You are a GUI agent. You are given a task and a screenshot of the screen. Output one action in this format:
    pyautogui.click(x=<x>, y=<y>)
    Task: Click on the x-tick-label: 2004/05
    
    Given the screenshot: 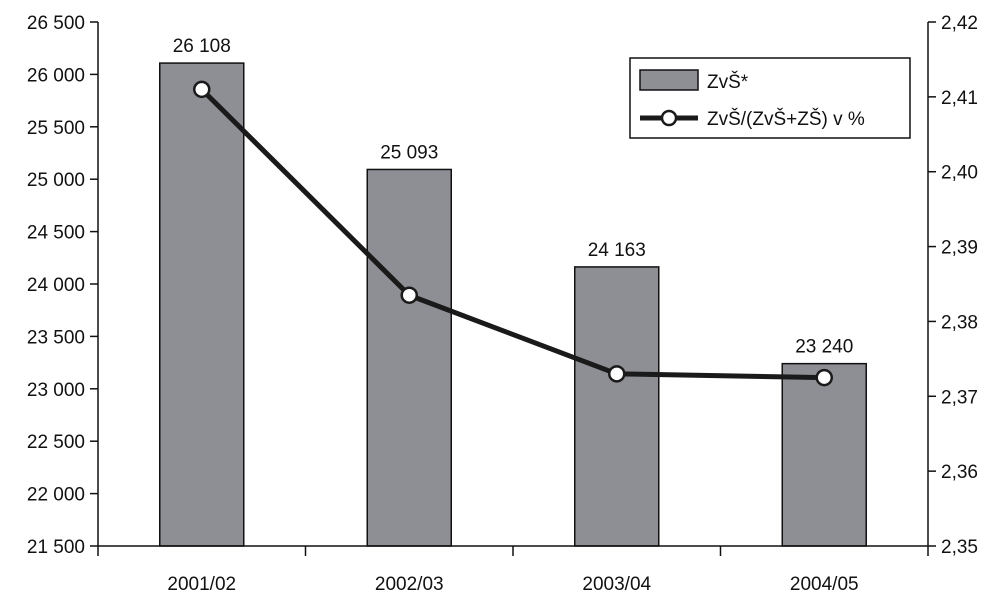 What is the action you would take?
    pyautogui.click(x=824, y=584)
    